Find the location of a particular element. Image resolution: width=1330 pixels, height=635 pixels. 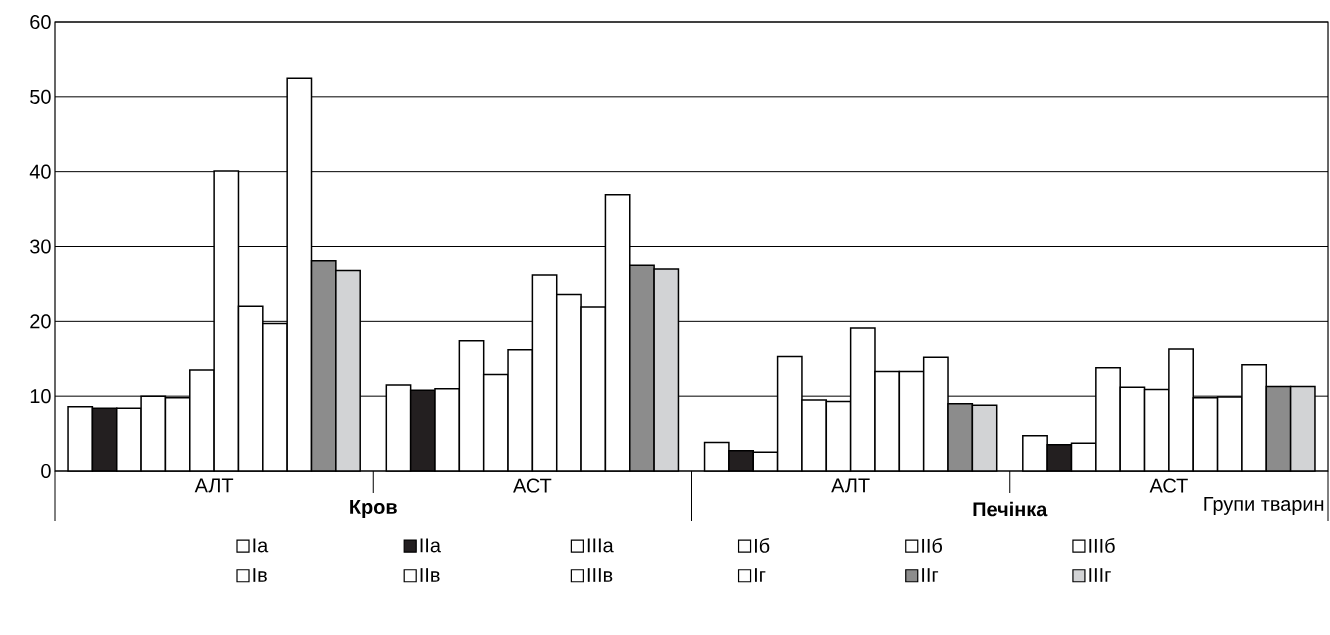

y-tick-label: 40 is located at coordinates (40, 171).